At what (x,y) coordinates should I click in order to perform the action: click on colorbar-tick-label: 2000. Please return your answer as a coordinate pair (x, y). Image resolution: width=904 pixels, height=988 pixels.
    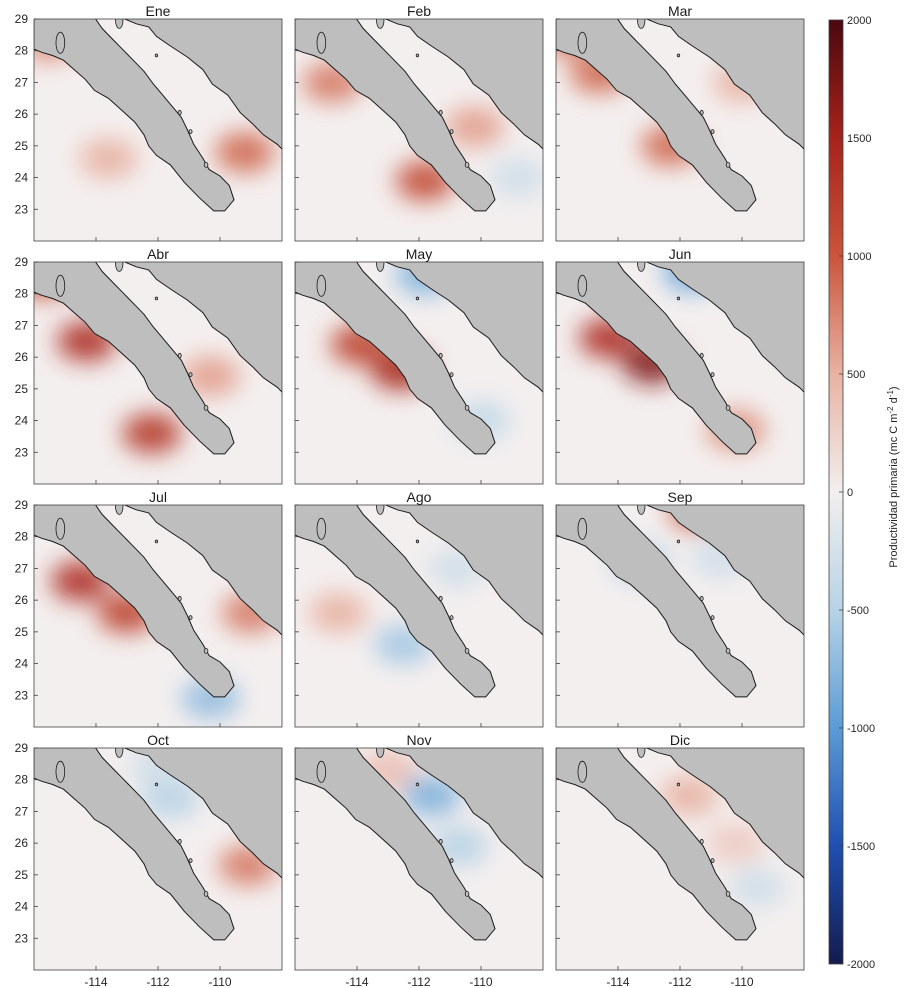
    Looking at the image, I should click on (859, 21).